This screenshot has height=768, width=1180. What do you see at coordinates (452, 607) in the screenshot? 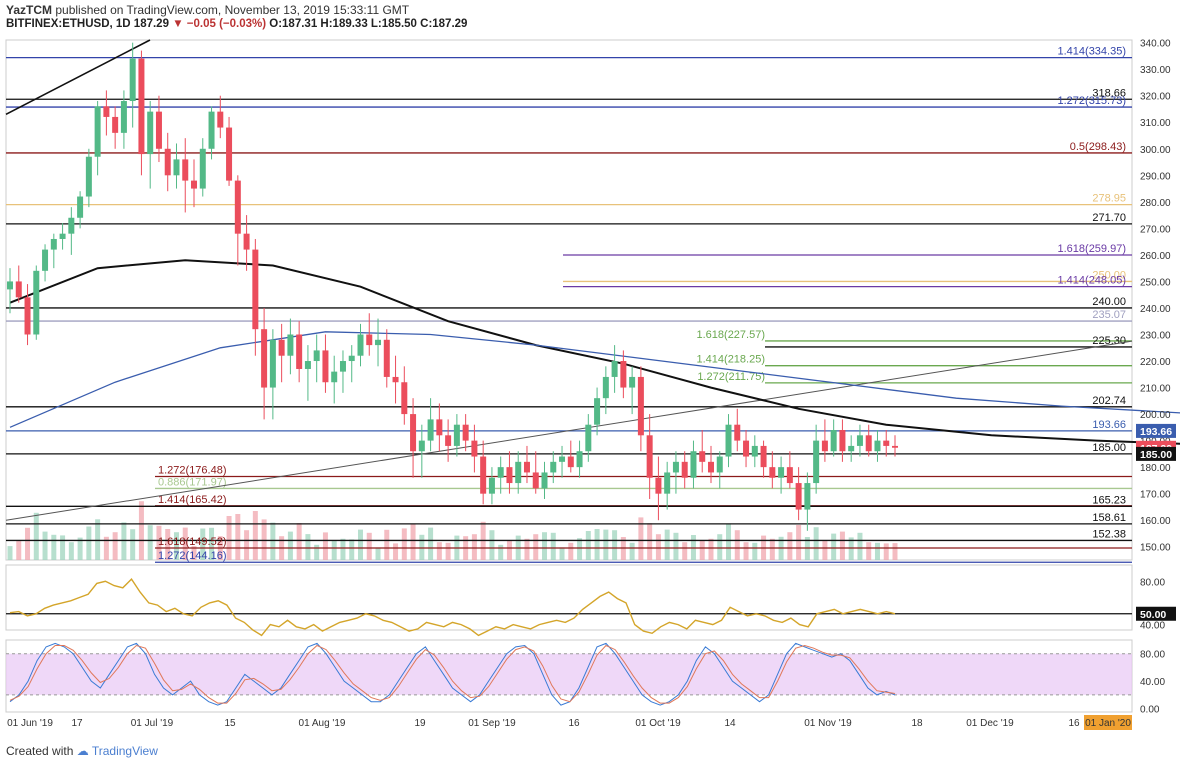
I see `rsi-line` at bounding box center [452, 607].